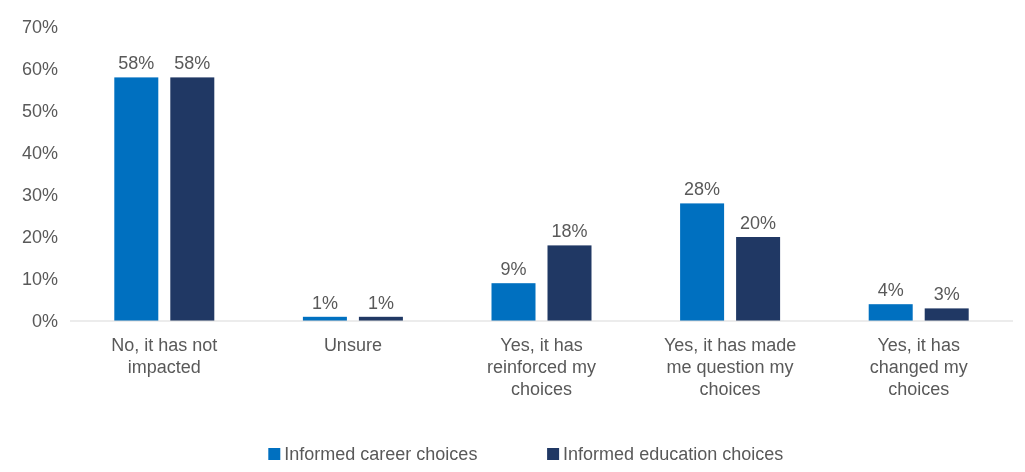 This screenshot has height=472, width=1025. I want to click on x-tick-label: Yes, it has reinforced my choices, so click(541, 367).